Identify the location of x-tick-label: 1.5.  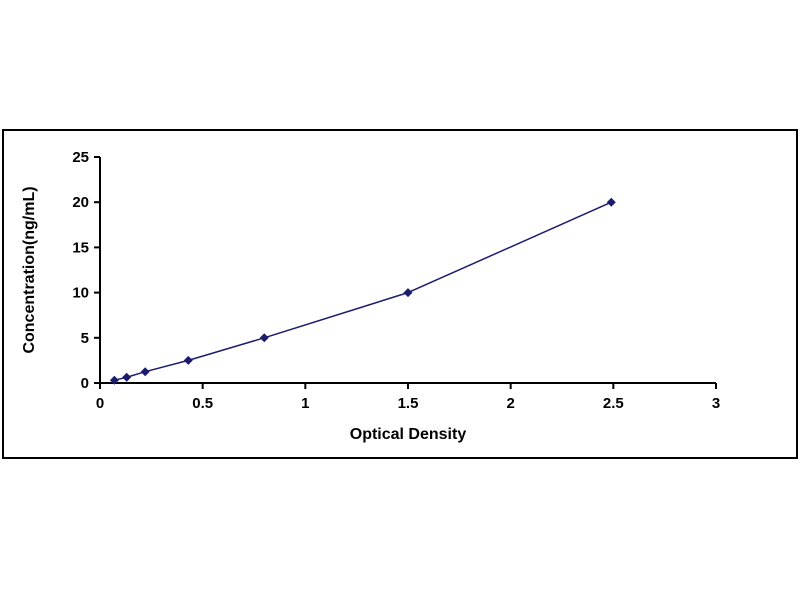
(408, 403).